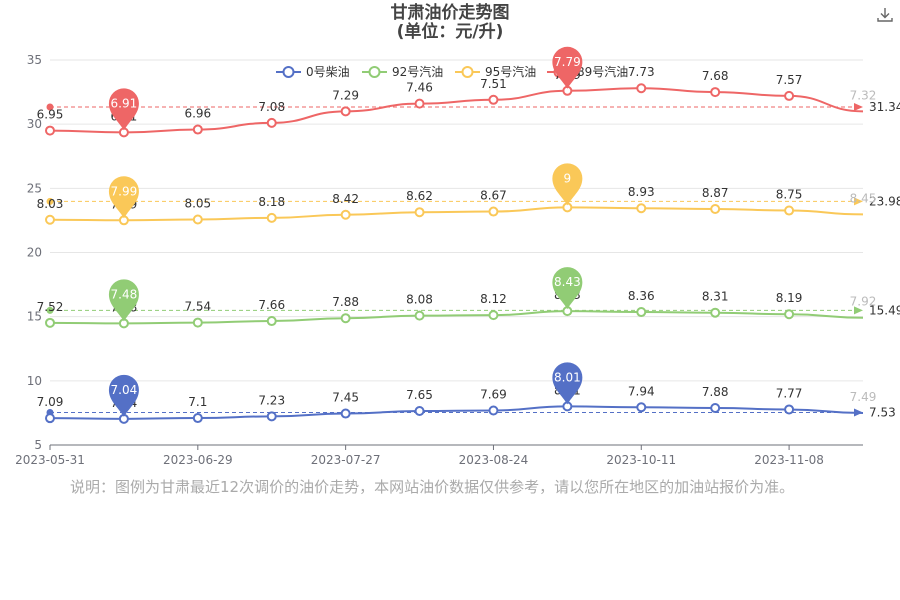 The width and height of the screenshot is (900, 600). What do you see at coordinates (34, 253) in the screenshot?
I see `y-tick-label: 20` at bounding box center [34, 253].